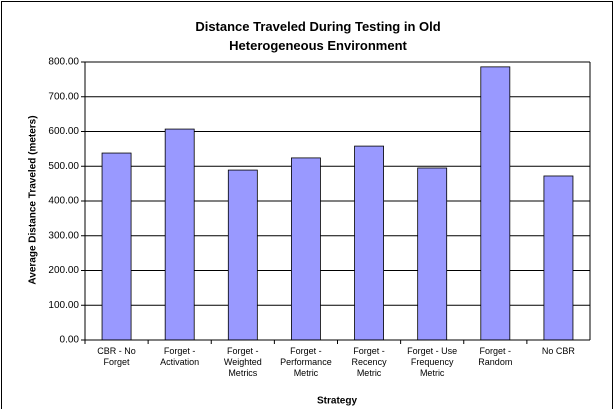 The width and height of the screenshot is (615, 409). Describe the element at coordinates (495, 356) in the screenshot. I see `x-tick-label: Forget - Random` at that location.